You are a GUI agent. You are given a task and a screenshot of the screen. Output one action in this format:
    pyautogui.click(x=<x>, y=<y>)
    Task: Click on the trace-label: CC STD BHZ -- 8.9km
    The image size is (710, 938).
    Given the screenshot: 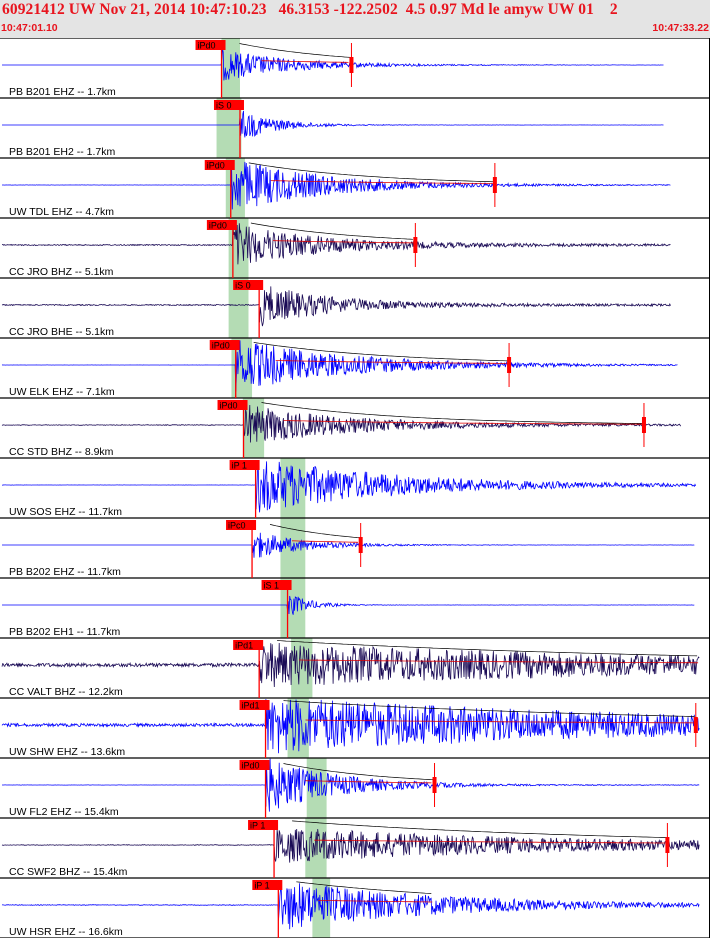 What is the action you would take?
    pyautogui.click(x=61, y=452)
    